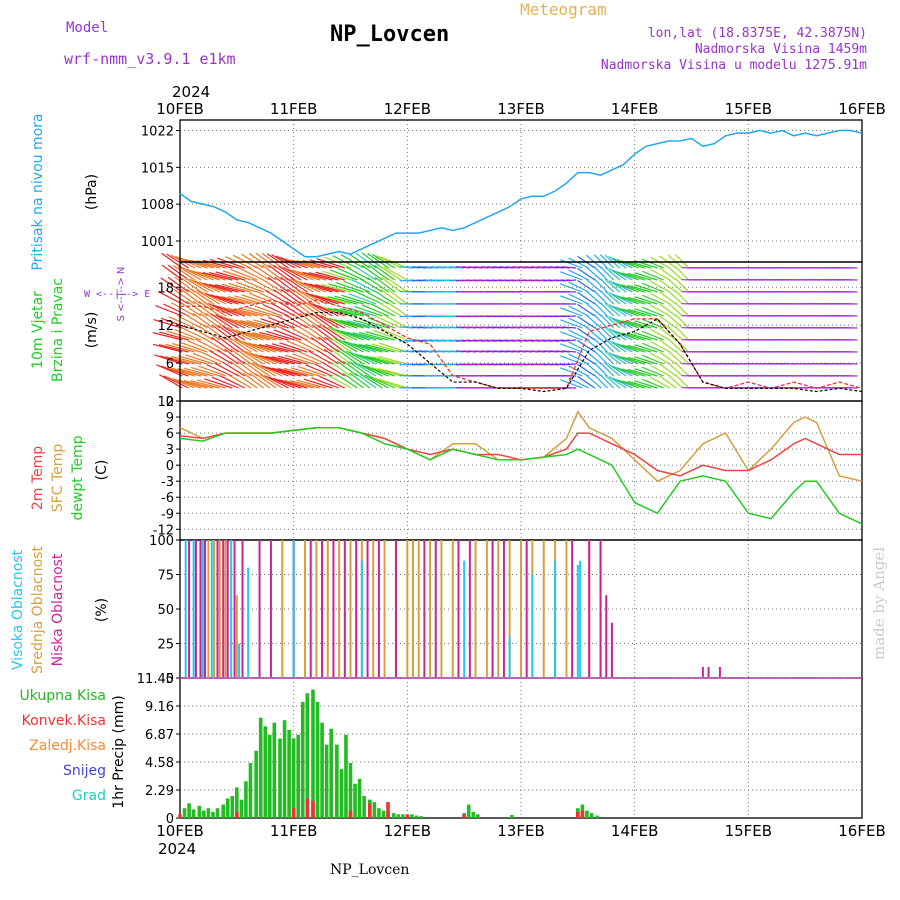 The width and height of the screenshot is (900, 900). I want to click on y-tick-label: 2.29, so click(159, 791).